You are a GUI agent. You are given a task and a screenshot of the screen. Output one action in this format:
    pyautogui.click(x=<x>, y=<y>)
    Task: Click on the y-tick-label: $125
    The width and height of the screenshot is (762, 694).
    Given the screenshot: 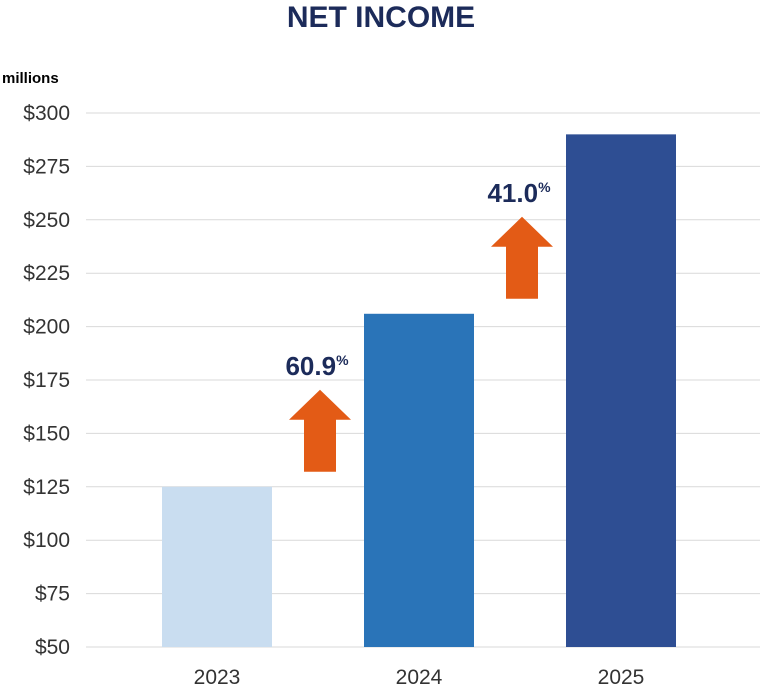 What is the action you would take?
    pyautogui.click(x=46, y=487)
    